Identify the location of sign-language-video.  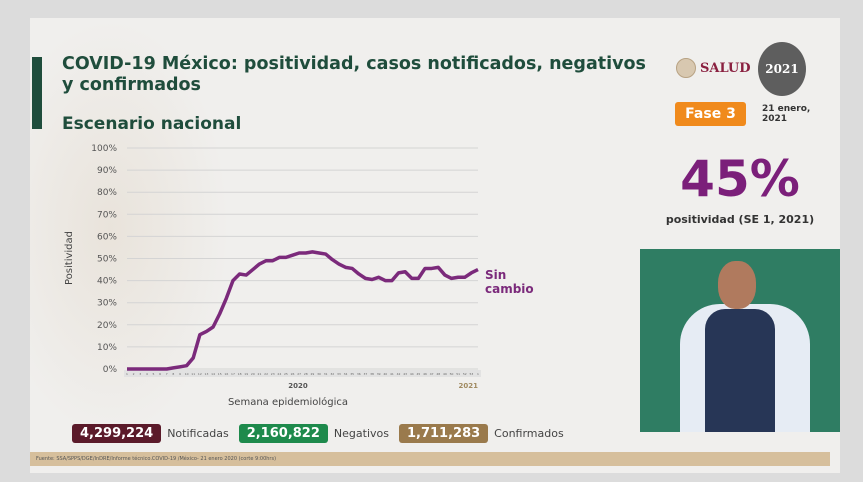
(740, 340).